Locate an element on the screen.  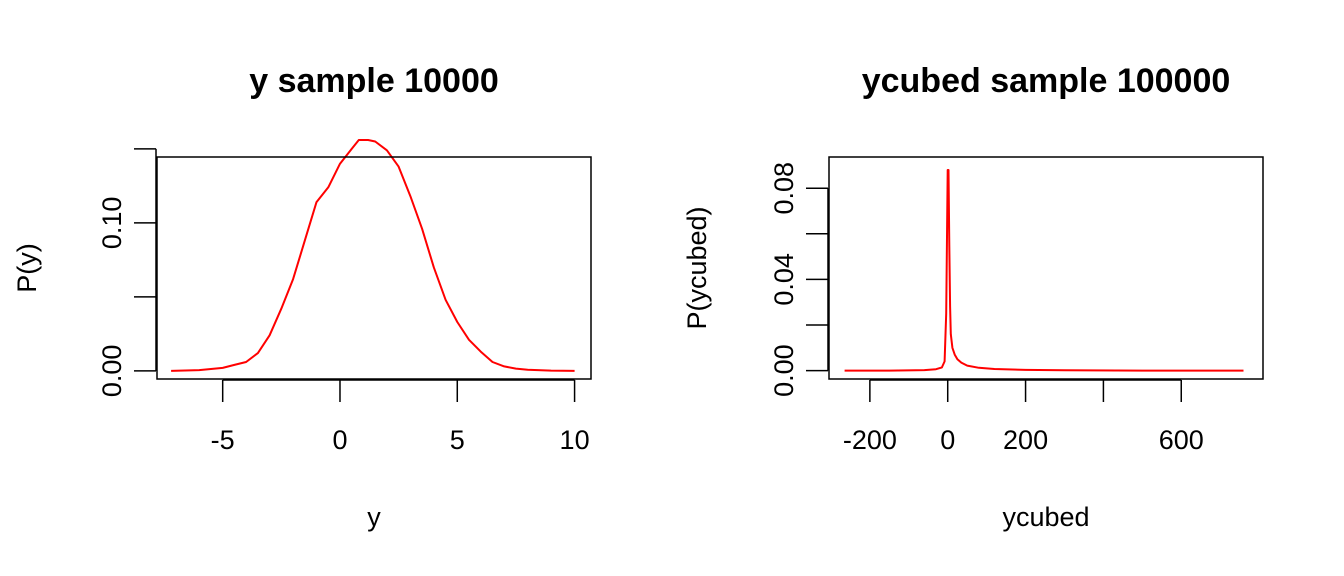
y-axis-label: P(ycubed) is located at coordinates (697, 267).